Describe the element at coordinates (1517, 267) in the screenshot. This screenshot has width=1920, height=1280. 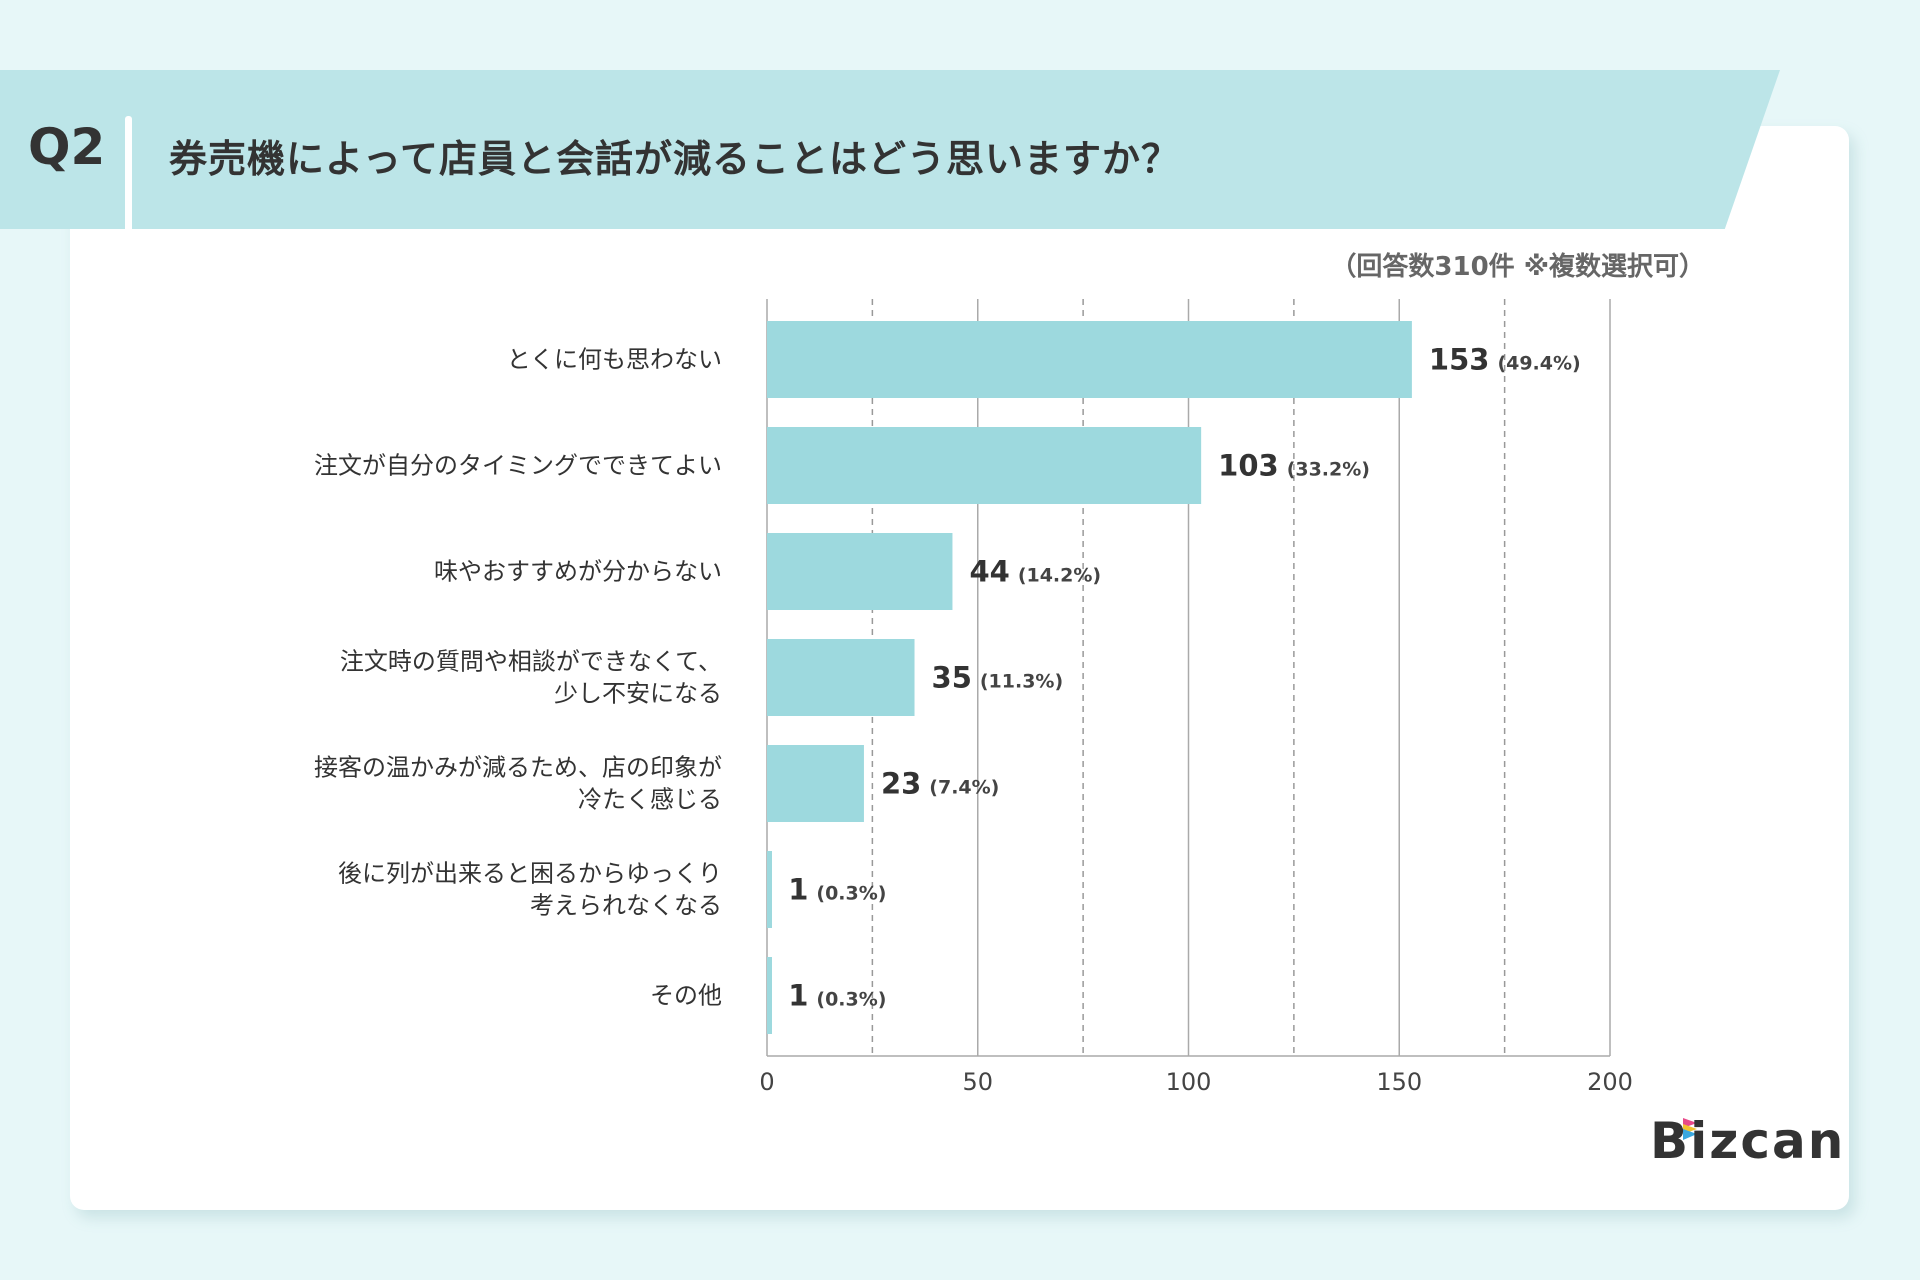
I see `response-count-note: （回答数310件 ※複数選択可）` at that location.